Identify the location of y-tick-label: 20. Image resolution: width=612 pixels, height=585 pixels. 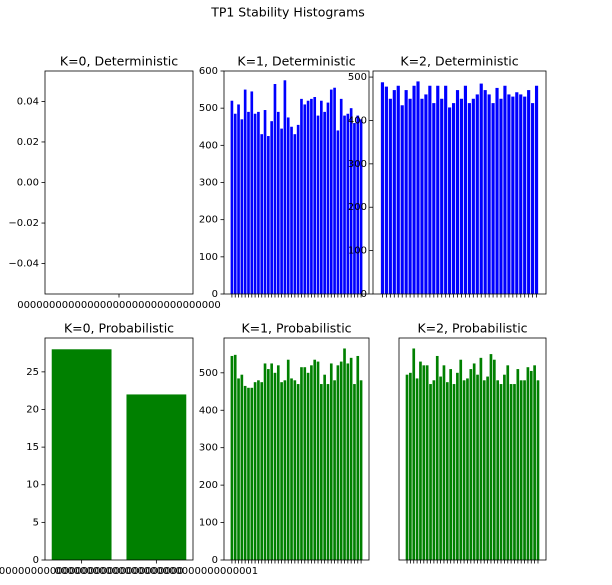
(32, 409).